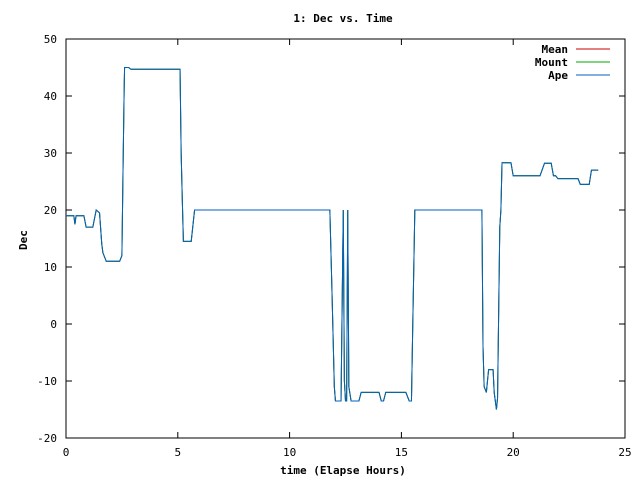  I want to click on y-tick-label: -10, so click(47, 381).